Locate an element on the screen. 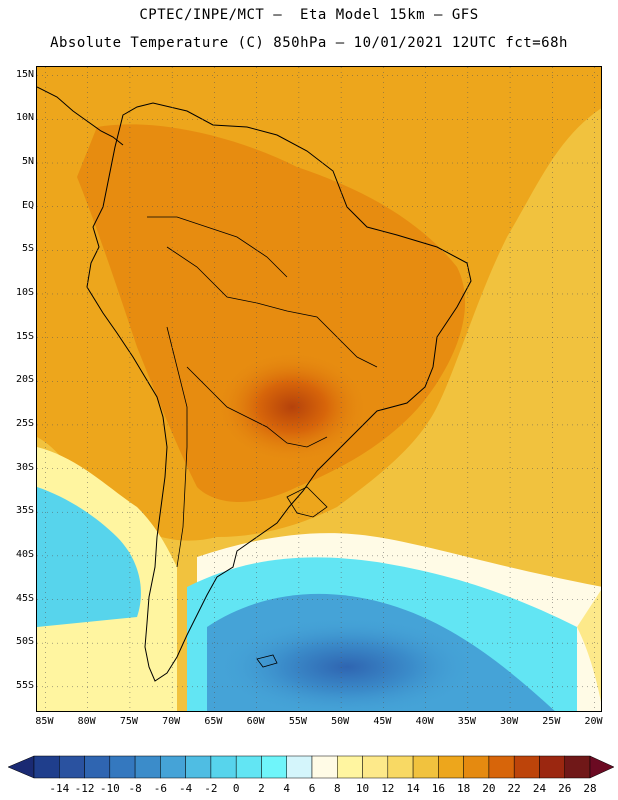 The height and width of the screenshot is (800, 618). latitude-tick-label: 5S is located at coordinates (27, 249).